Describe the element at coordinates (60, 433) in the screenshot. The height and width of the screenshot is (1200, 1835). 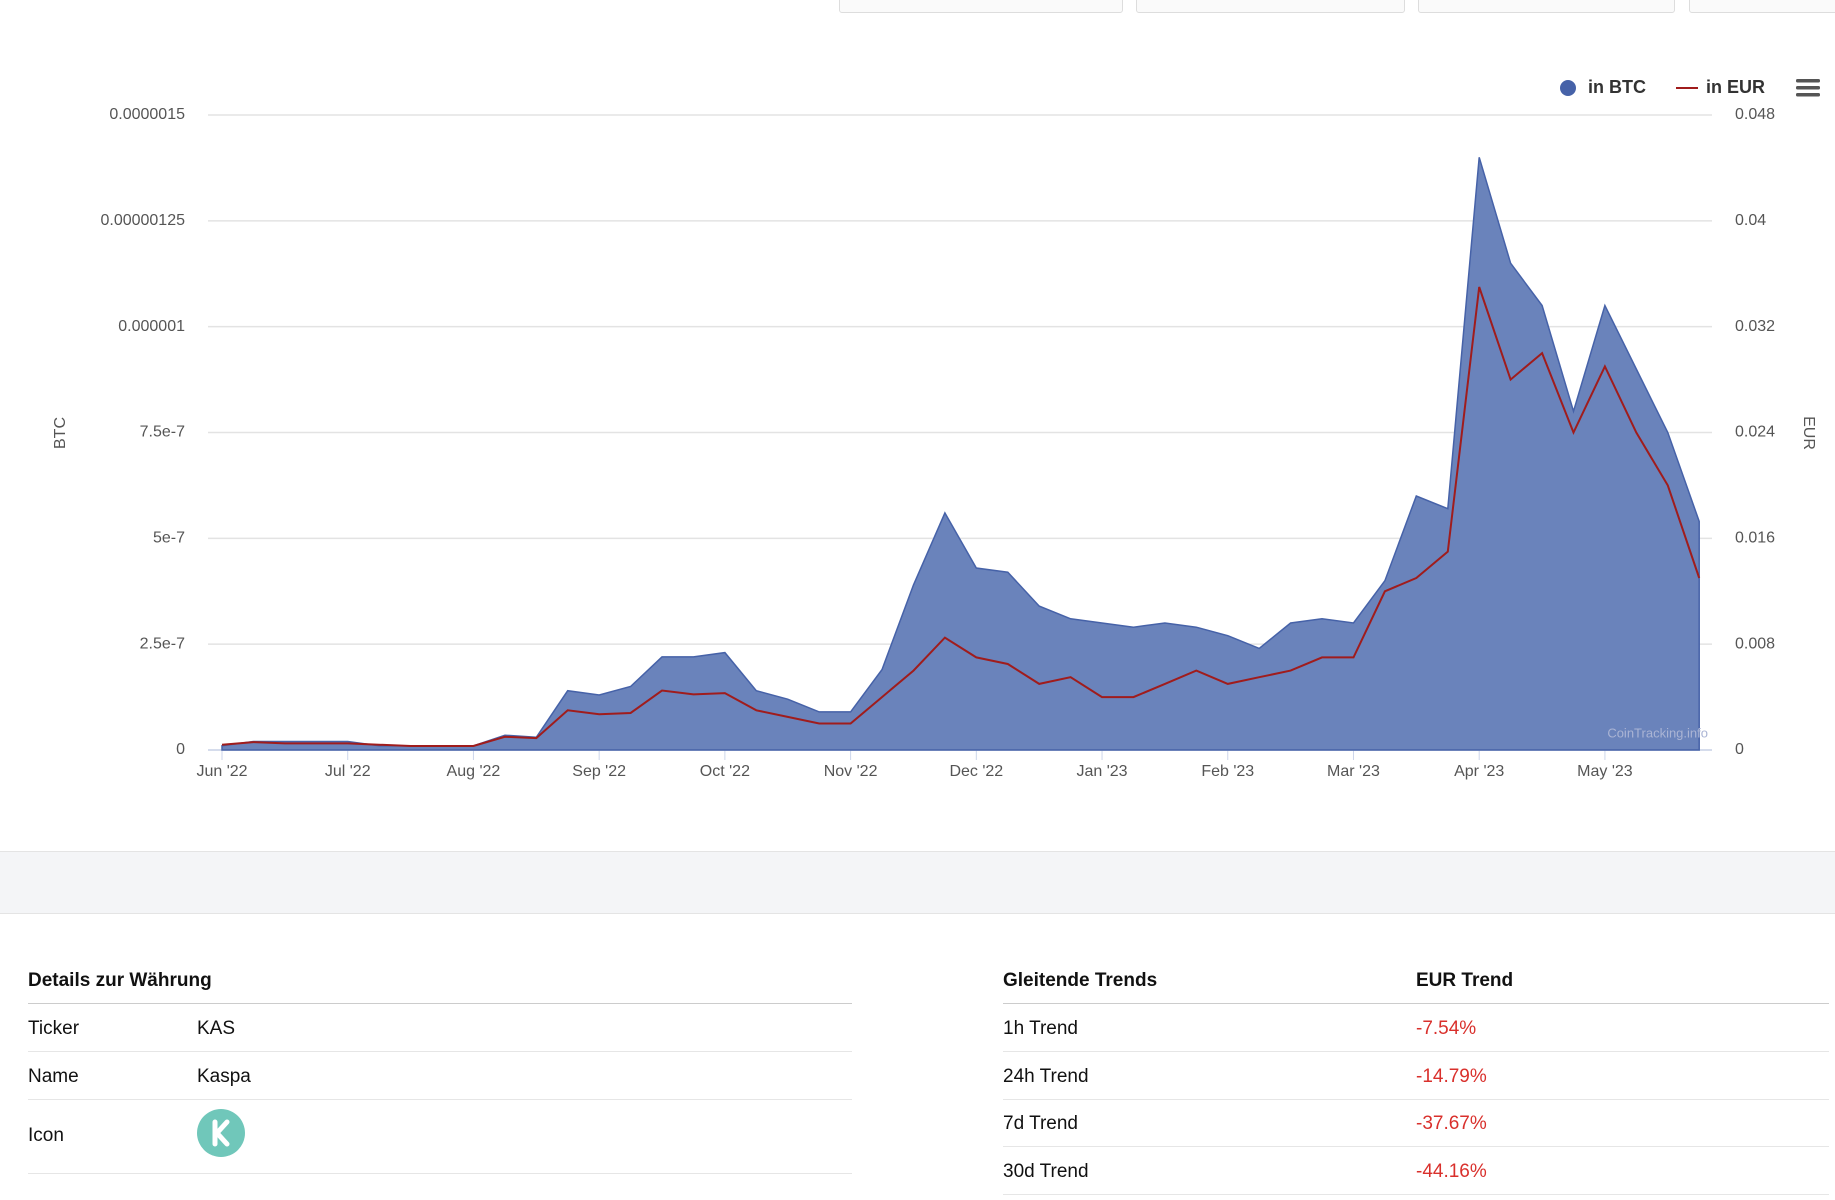
I see `y-axis-title: BTC` at that location.